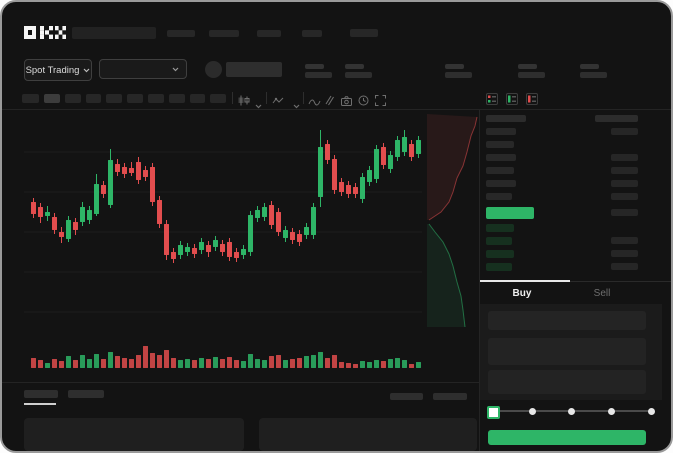 The image size is (673, 453). Describe the element at coordinates (380, 102) in the screenshot. I see `fullscreen-icon` at that location.